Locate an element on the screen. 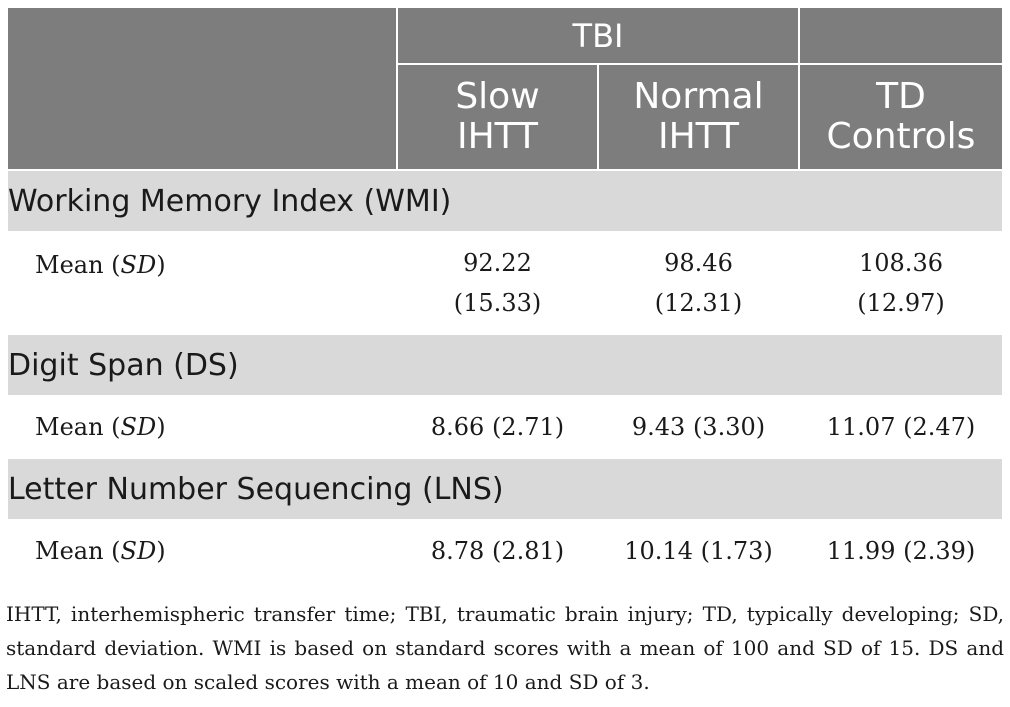 Image resolution: width=1010 pixels, height=707 pixels. section-title: Letter Number Sequencing (LNS) is located at coordinates (505, 489).